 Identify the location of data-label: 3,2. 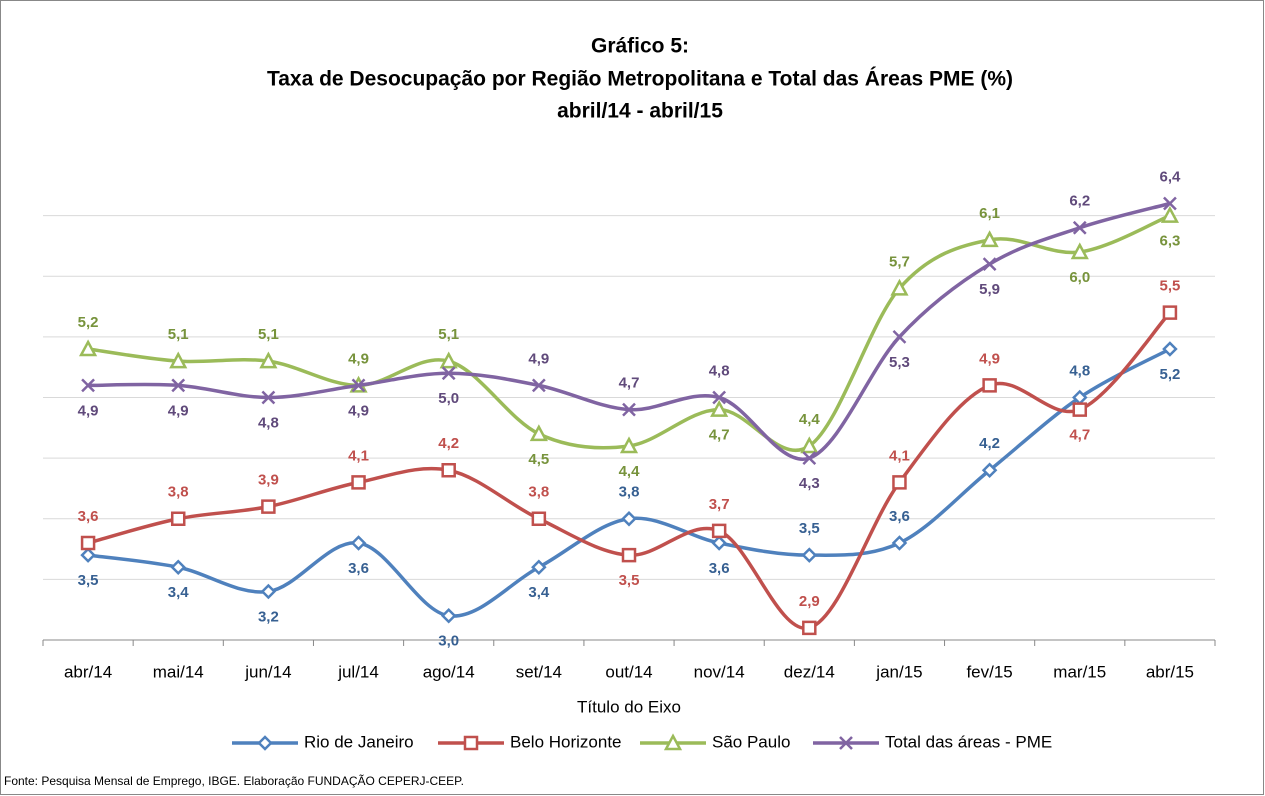
(268, 616).